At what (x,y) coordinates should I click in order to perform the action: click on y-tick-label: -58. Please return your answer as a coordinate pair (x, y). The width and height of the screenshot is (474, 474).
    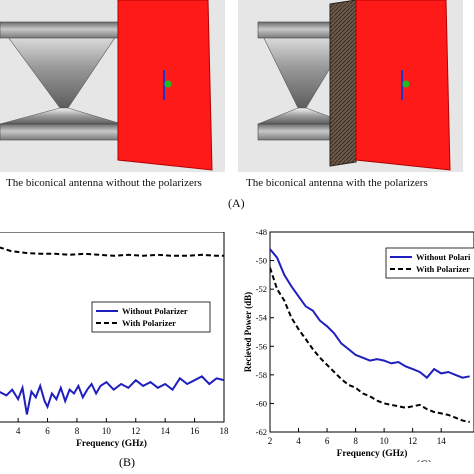
    Looking at the image, I should click on (261, 375).